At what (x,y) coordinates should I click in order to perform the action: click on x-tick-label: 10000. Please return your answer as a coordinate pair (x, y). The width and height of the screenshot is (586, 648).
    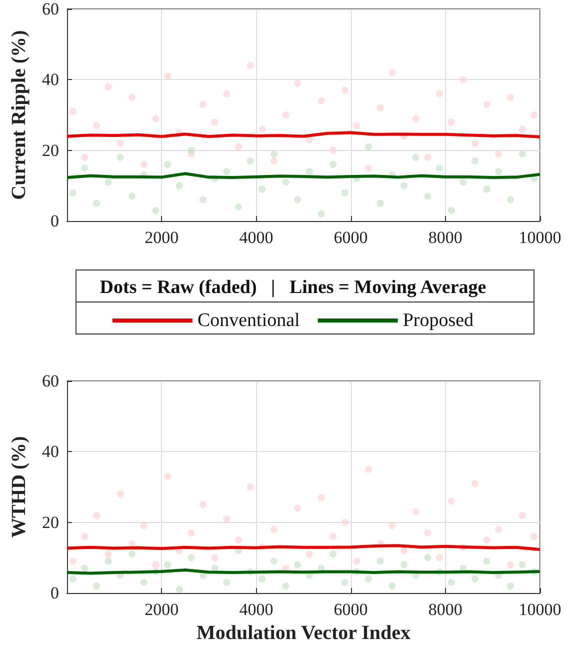
    Looking at the image, I should click on (540, 237).